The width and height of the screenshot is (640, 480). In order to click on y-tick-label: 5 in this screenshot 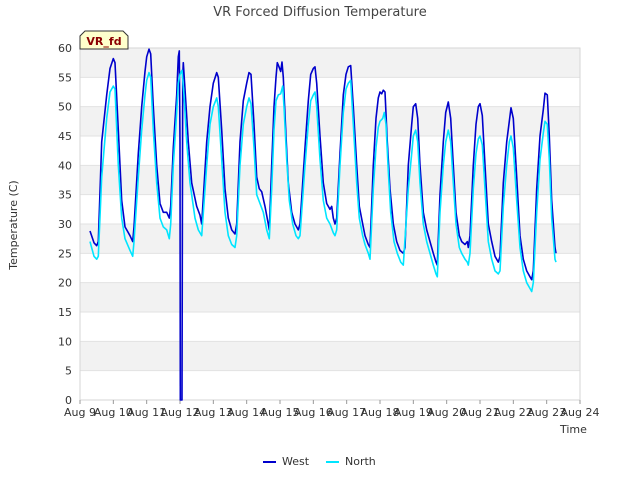, I will do `click(68, 371)`.